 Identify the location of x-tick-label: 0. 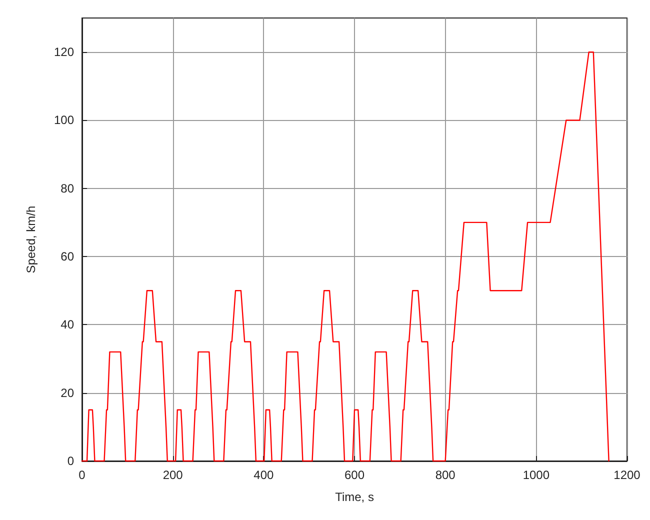
(82, 475).